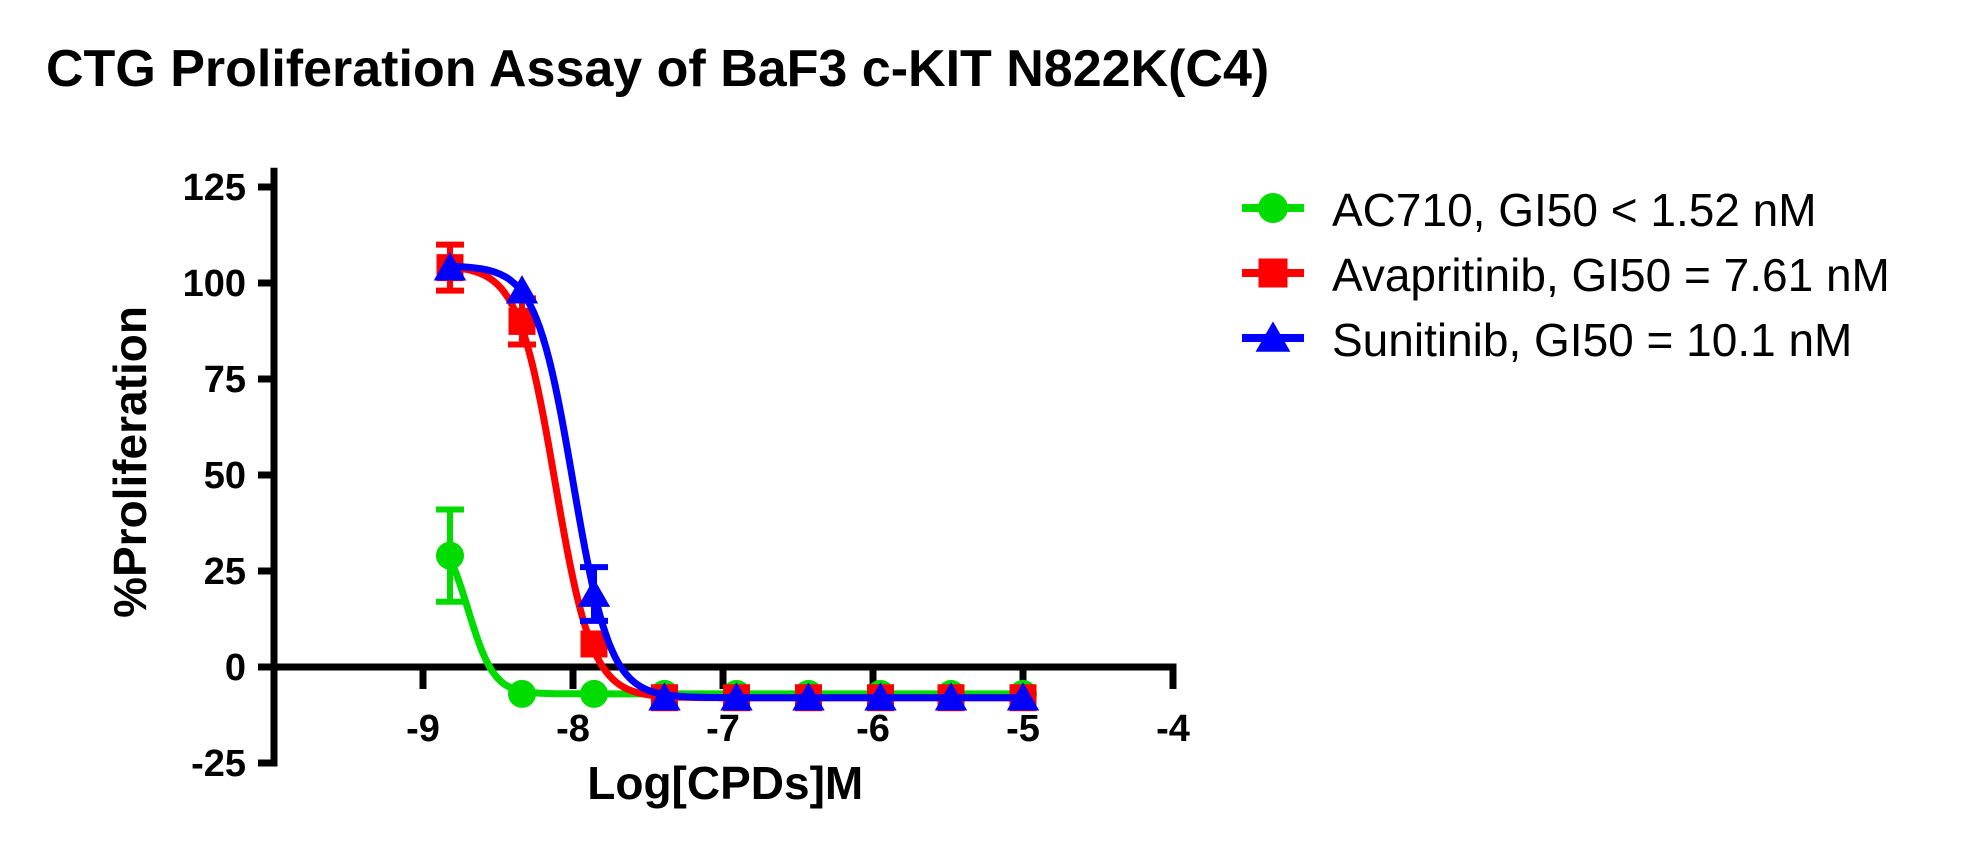 The width and height of the screenshot is (1979, 855). I want to click on y-tick-label: 50, so click(225, 476).